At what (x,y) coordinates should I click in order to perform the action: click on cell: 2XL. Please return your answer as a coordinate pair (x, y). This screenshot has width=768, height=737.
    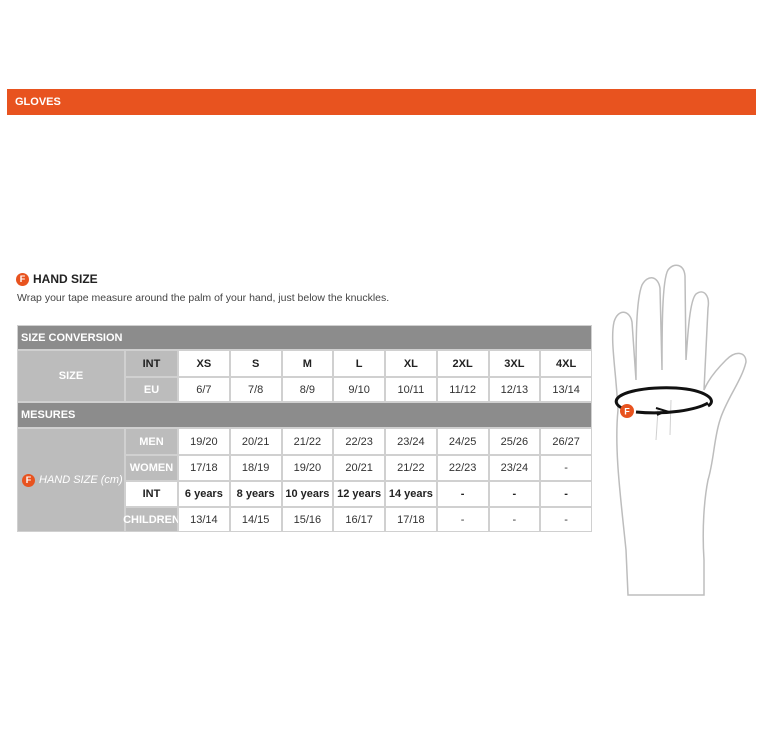
    Looking at the image, I should click on (462, 363).